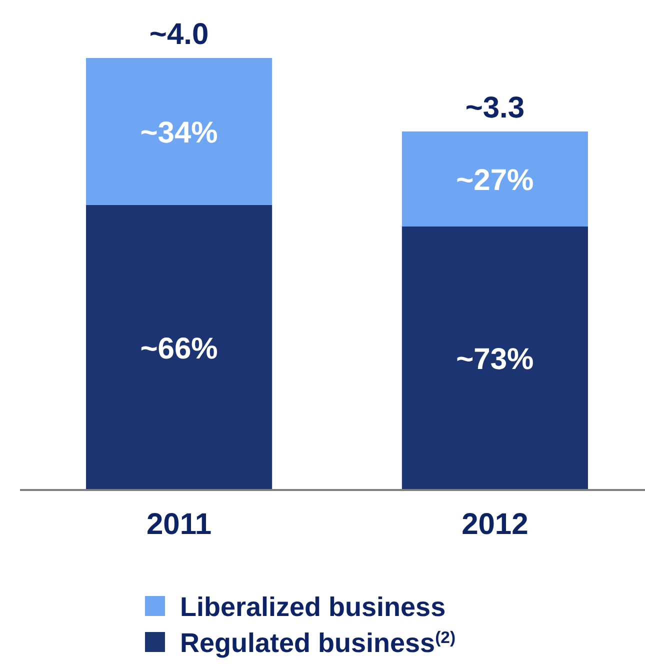 This screenshot has height=664, width=645. What do you see at coordinates (495, 107) in the screenshot?
I see `annotation: ~3.3` at bounding box center [495, 107].